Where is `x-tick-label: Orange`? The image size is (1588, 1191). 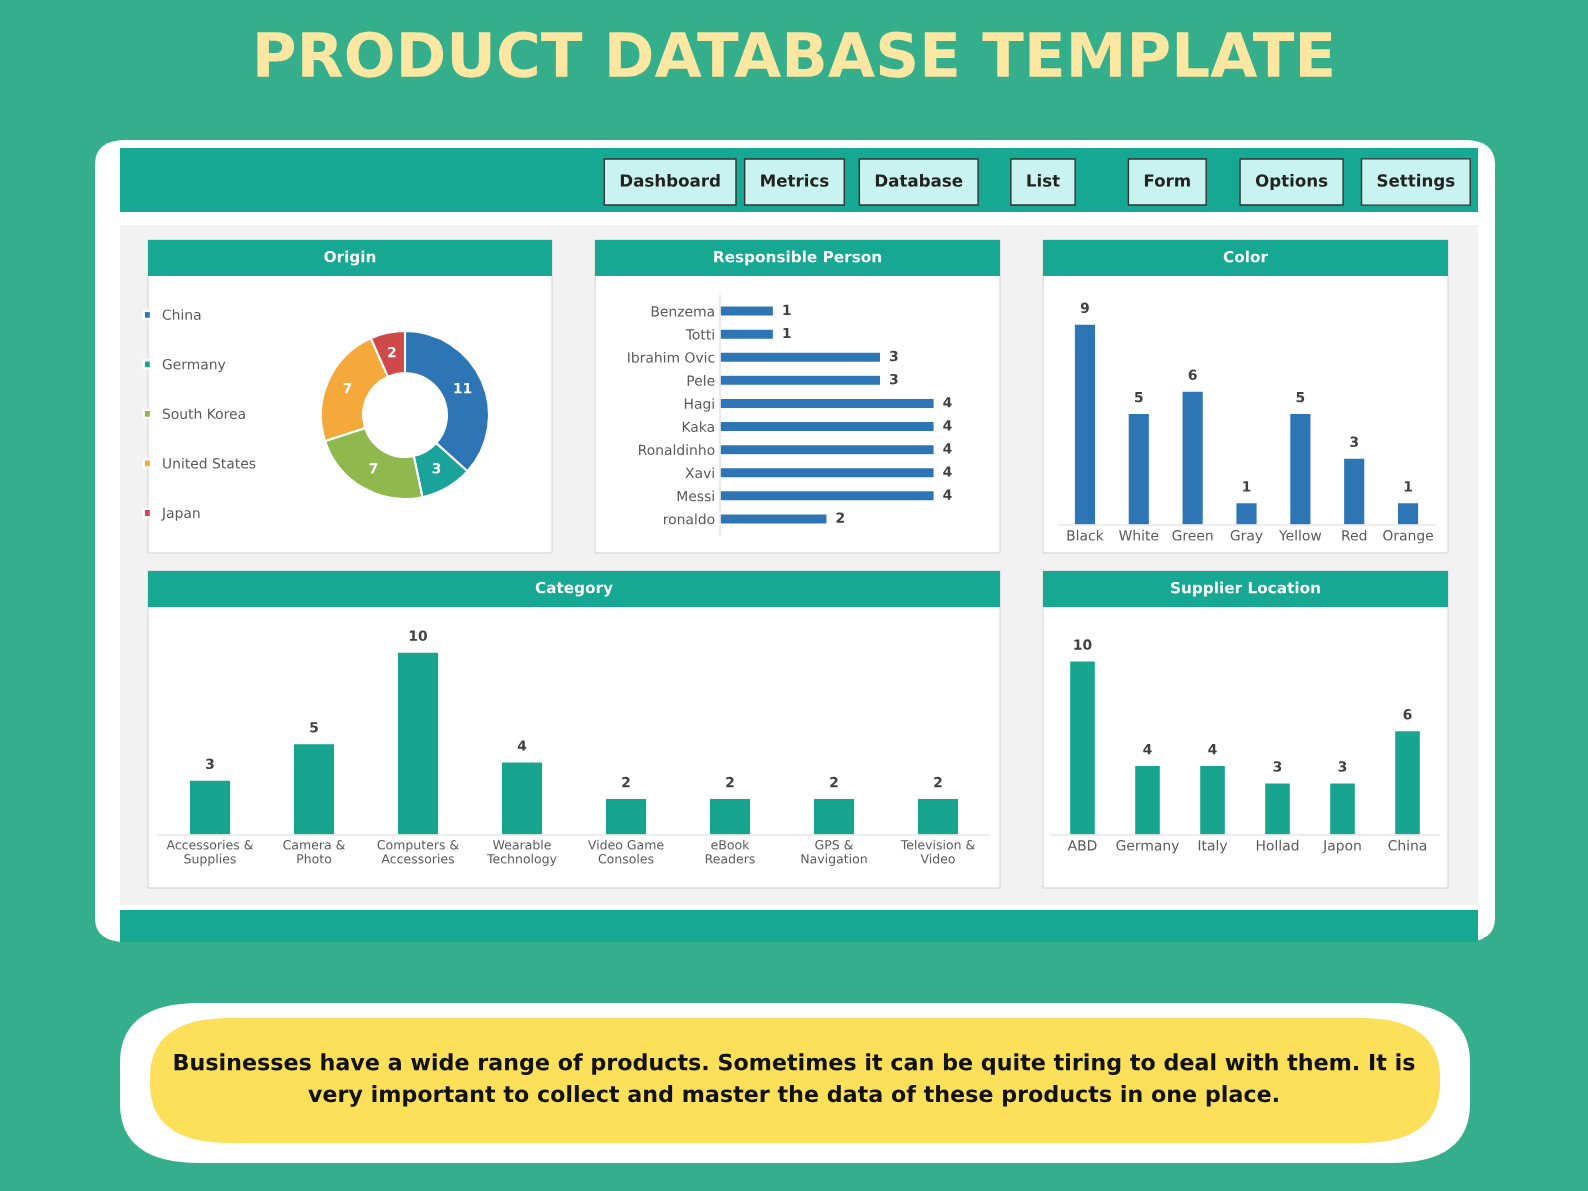
x-tick-label: Orange is located at coordinates (1408, 537).